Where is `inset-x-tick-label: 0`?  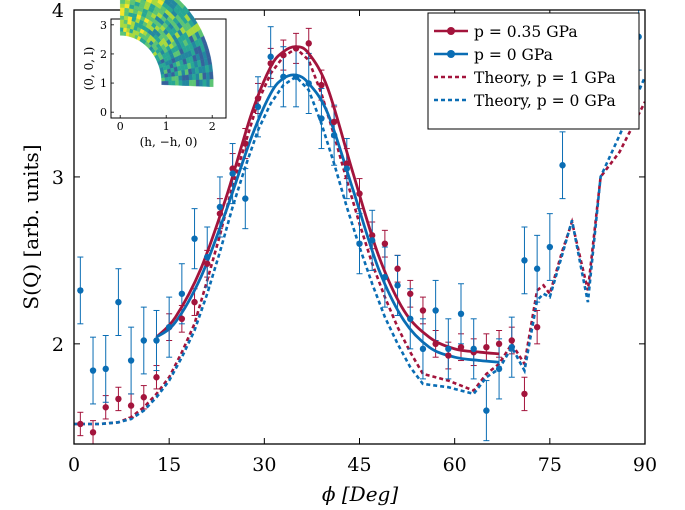 inset-x-tick-label: 0 is located at coordinates (120, 126).